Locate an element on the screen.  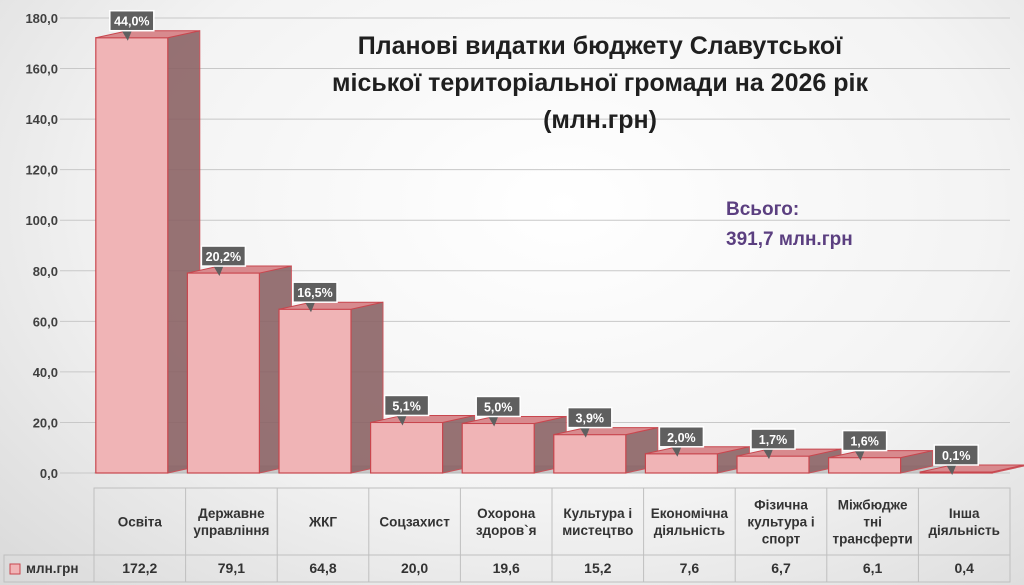
y-tick-label: 60,0 is located at coordinates (45, 321).